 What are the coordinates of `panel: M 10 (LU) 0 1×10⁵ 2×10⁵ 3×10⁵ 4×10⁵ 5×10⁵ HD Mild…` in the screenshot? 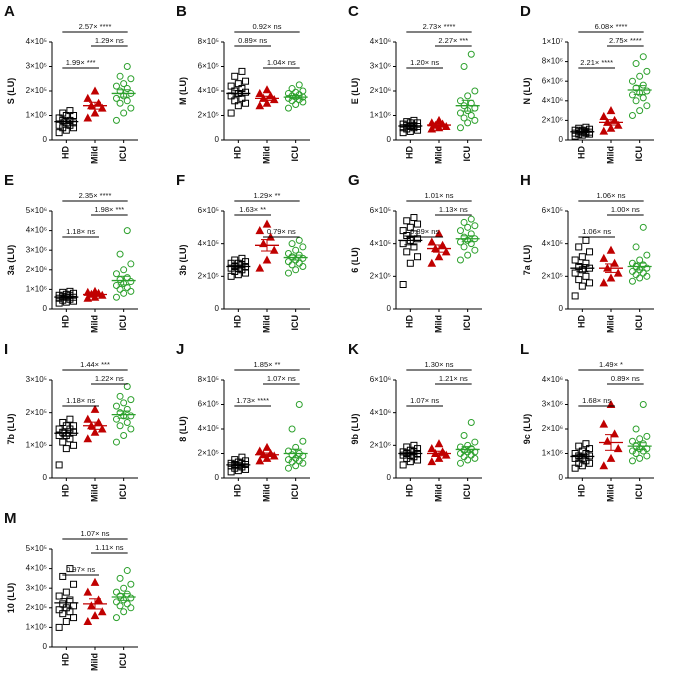 It's located at (71, 590).